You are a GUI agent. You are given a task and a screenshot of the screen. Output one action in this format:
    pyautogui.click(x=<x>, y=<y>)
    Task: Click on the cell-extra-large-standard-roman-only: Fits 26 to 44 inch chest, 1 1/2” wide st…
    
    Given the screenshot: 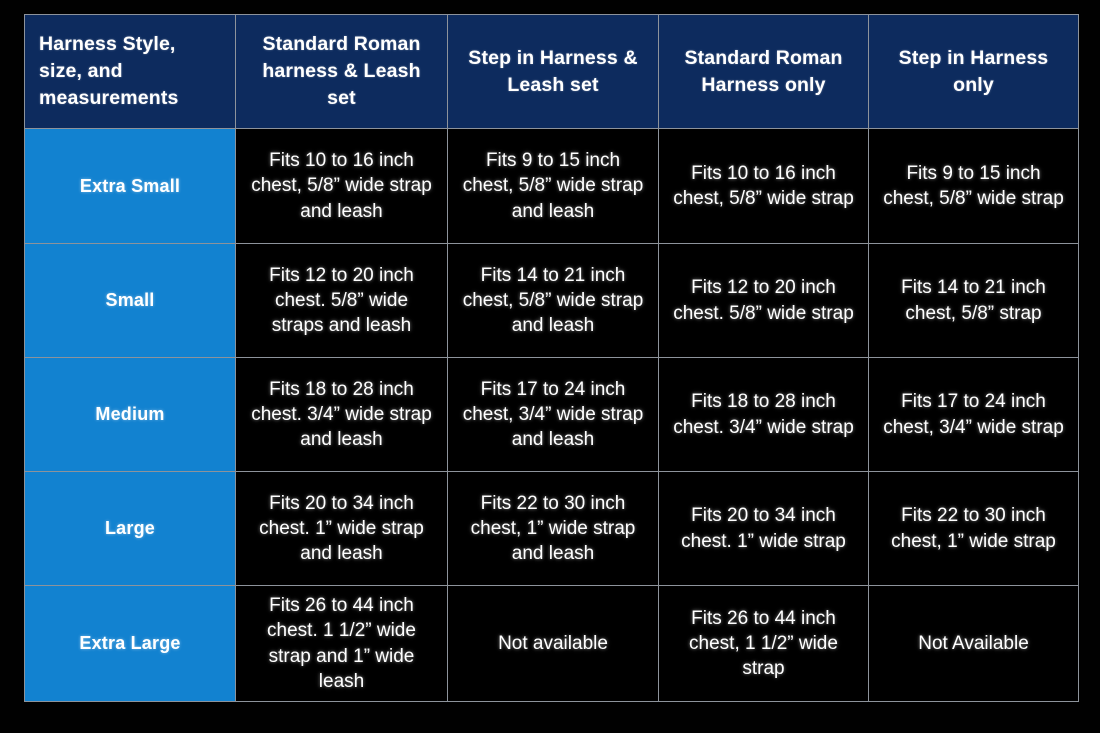 What is the action you would take?
    pyautogui.click(x=763, y=643)
    